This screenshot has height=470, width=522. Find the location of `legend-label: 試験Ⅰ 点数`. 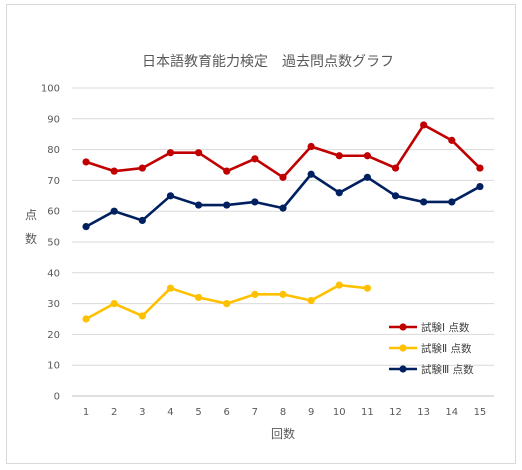

legend-label: 試験Ⅰ 点数 is located at coordinates (445, 327).